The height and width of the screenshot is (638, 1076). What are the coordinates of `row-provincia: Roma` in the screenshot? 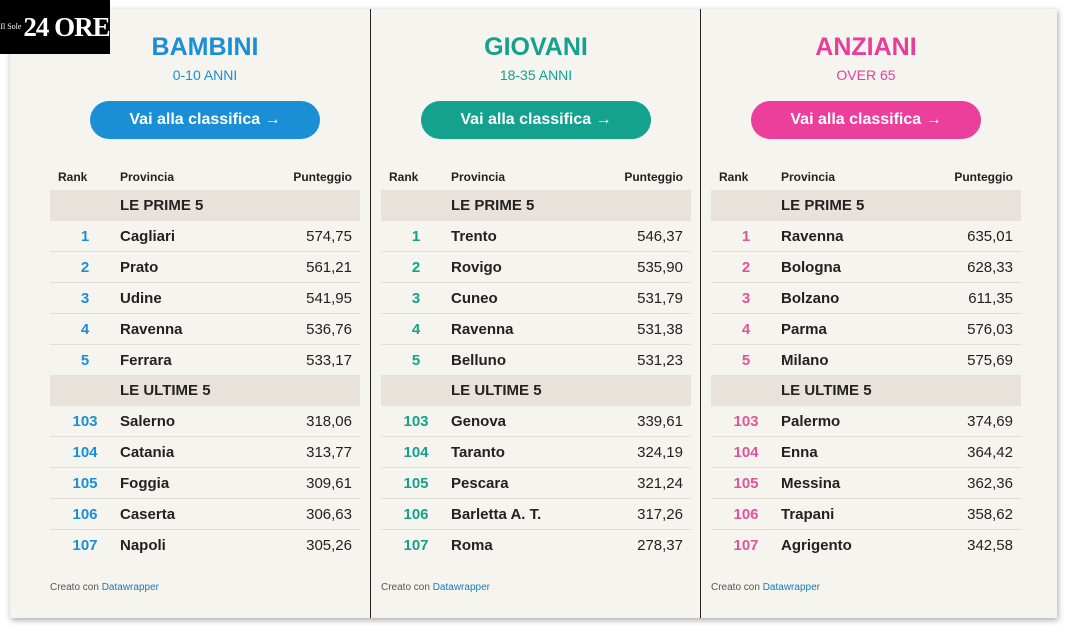 It's located at (472, 545).